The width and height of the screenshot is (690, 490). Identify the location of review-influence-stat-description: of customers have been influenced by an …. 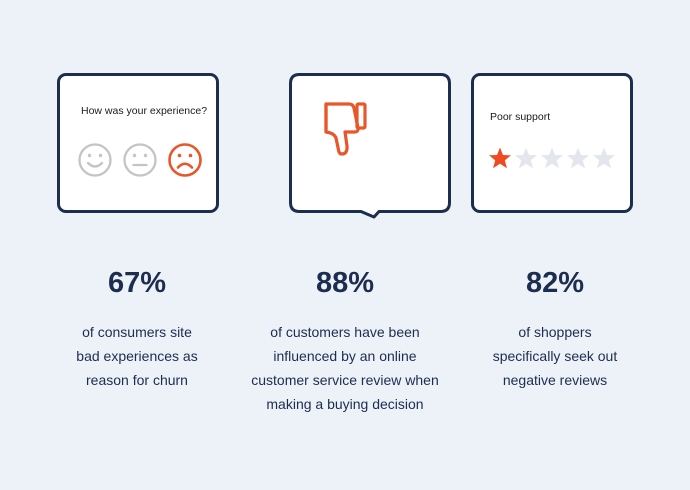
(345, 368).